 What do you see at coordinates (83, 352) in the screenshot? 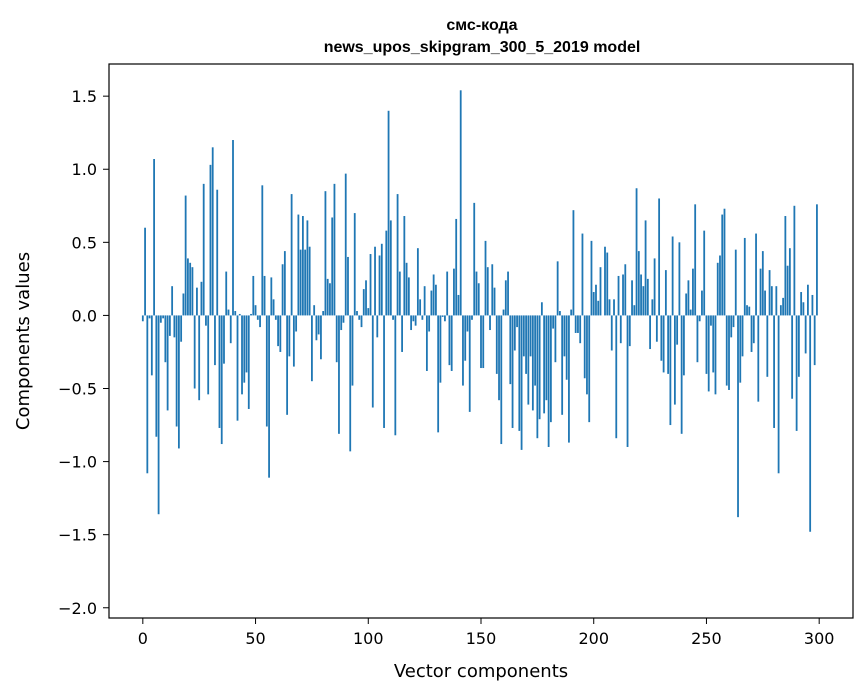
I see `y-axis-ticks: −2.0 −1.5 −1.0 −0.5 0.0 0.5 1.0 1.5` at bounding box center [83, 352].